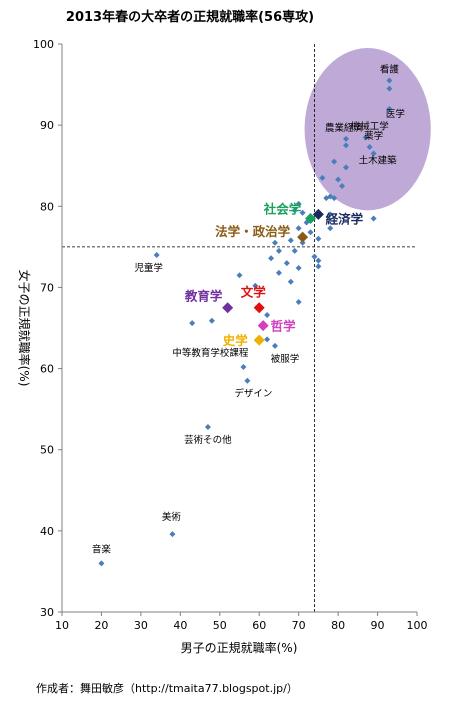 This screenshot has height=704, width=456. What do you see at coordinates (378, 161) in the screenshot?
I see `point-label: 土木建築` at bounding box center [378, 161].